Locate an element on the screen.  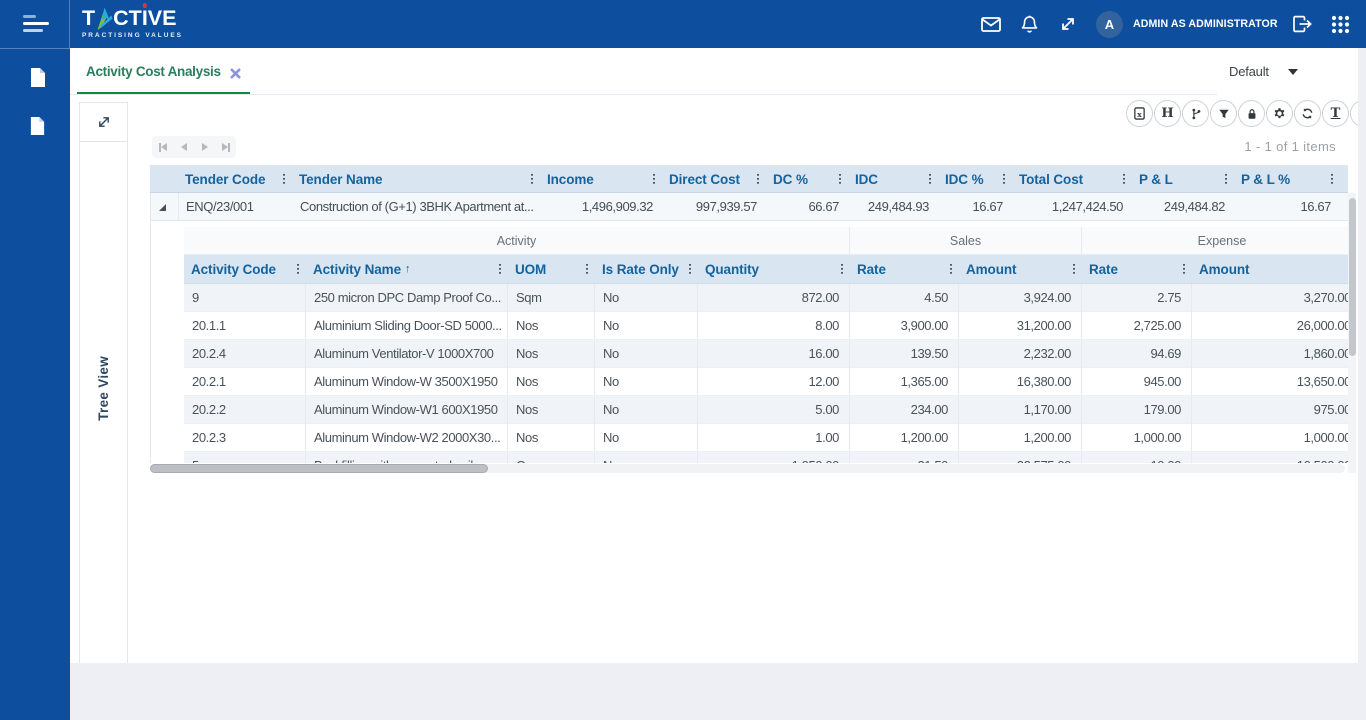
detail-column-header-expense-amount: Amount is located at coordinates (1270, 269).